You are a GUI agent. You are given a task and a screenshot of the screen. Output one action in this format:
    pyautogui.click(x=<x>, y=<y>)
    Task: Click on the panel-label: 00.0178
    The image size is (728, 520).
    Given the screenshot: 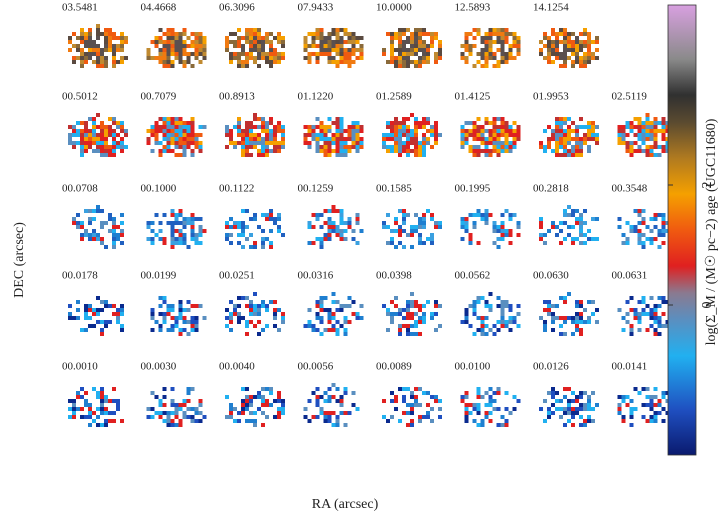 What is the action you would take?
    pyautogui.click(x=80, y=276)
    